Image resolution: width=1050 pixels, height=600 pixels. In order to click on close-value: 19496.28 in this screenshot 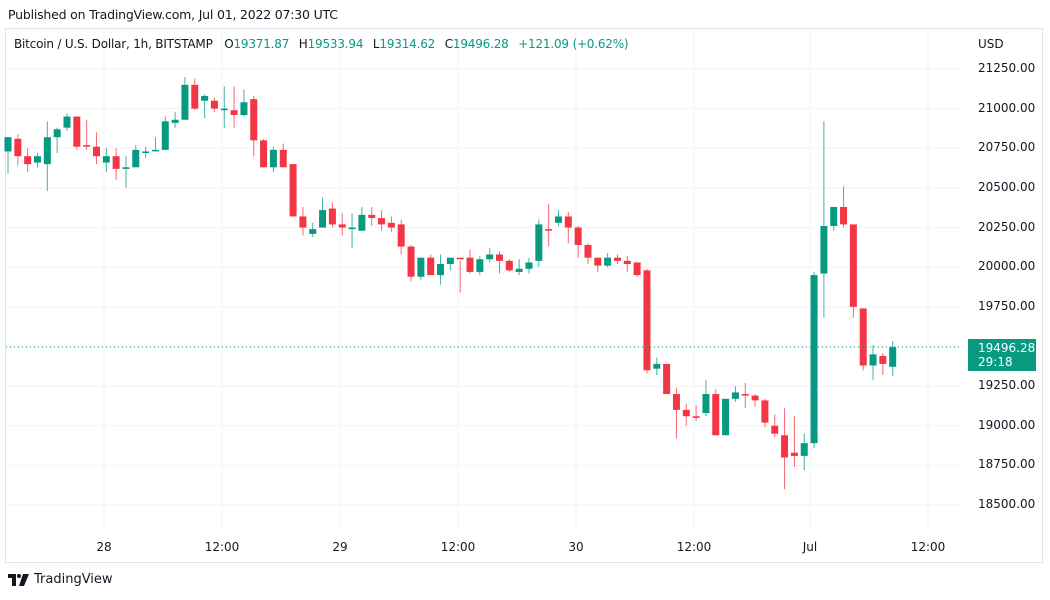, I will do `click(480, 44)`.